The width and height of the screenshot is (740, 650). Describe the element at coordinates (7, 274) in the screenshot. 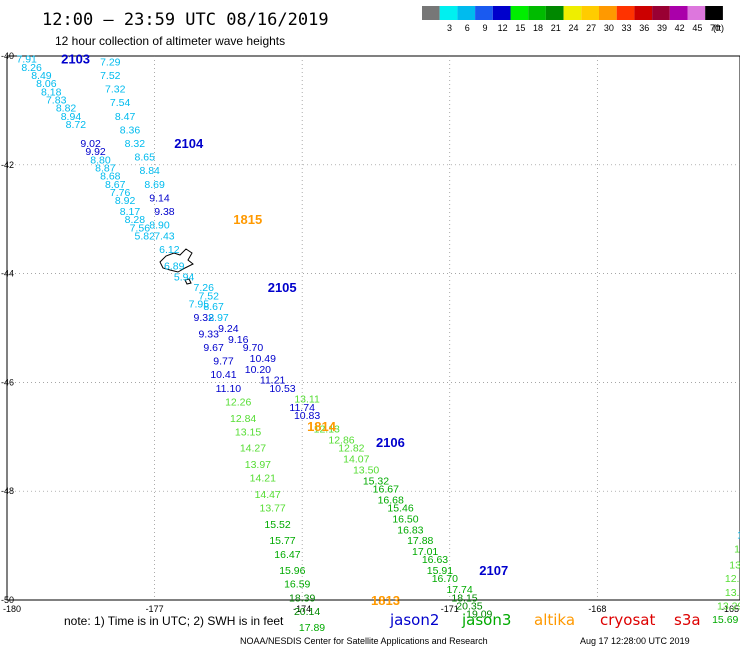

I see `lat-tick-label: -44` at that location.